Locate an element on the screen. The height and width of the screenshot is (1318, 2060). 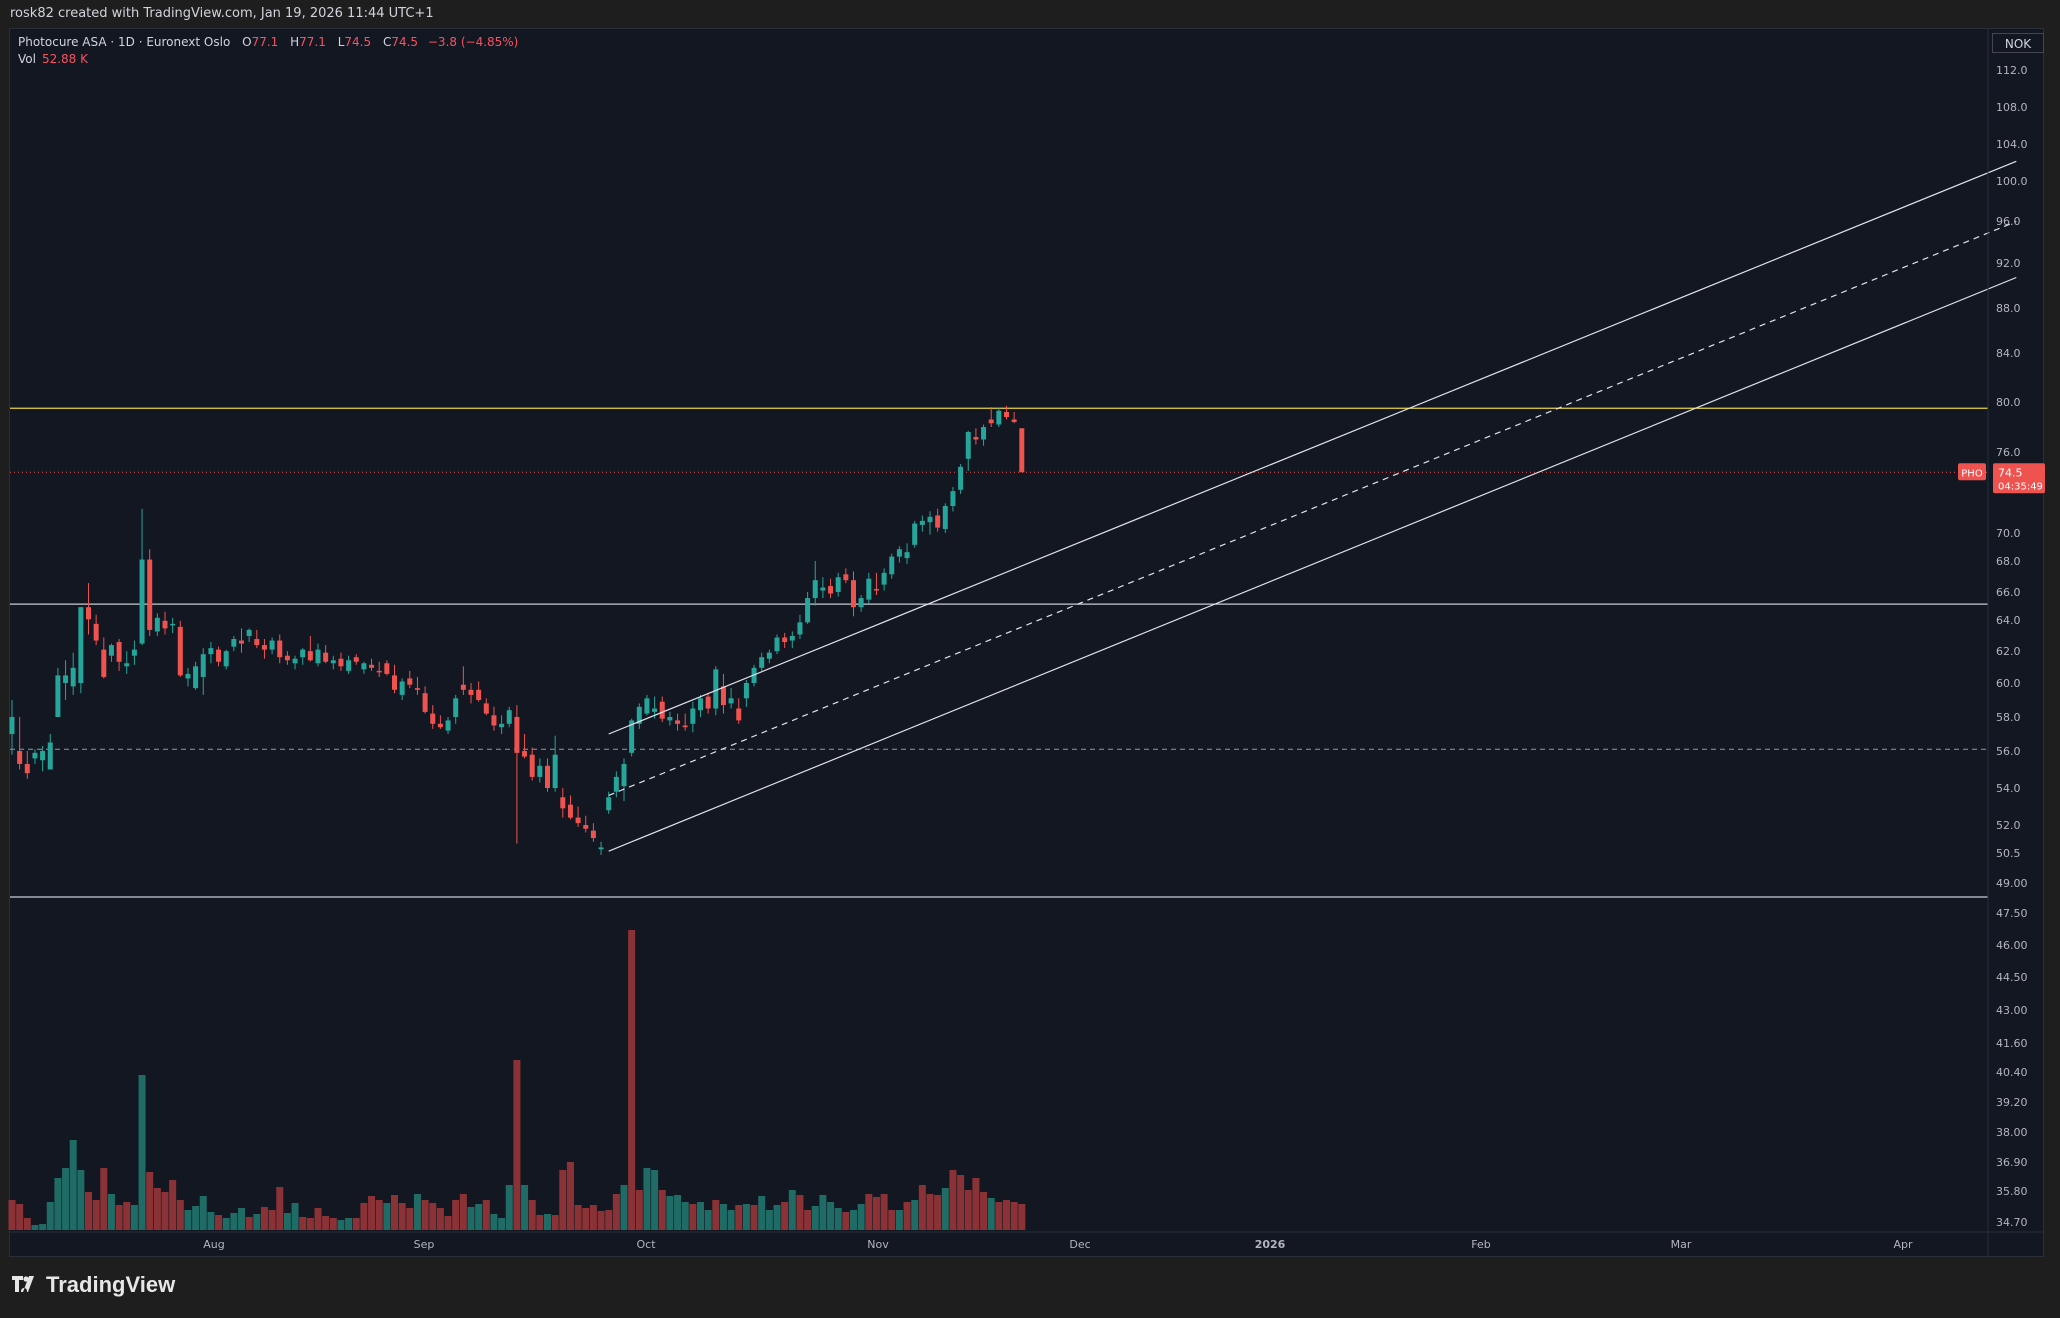
price-tick-label: 36.90 is located at coordinates (2012, 1162).